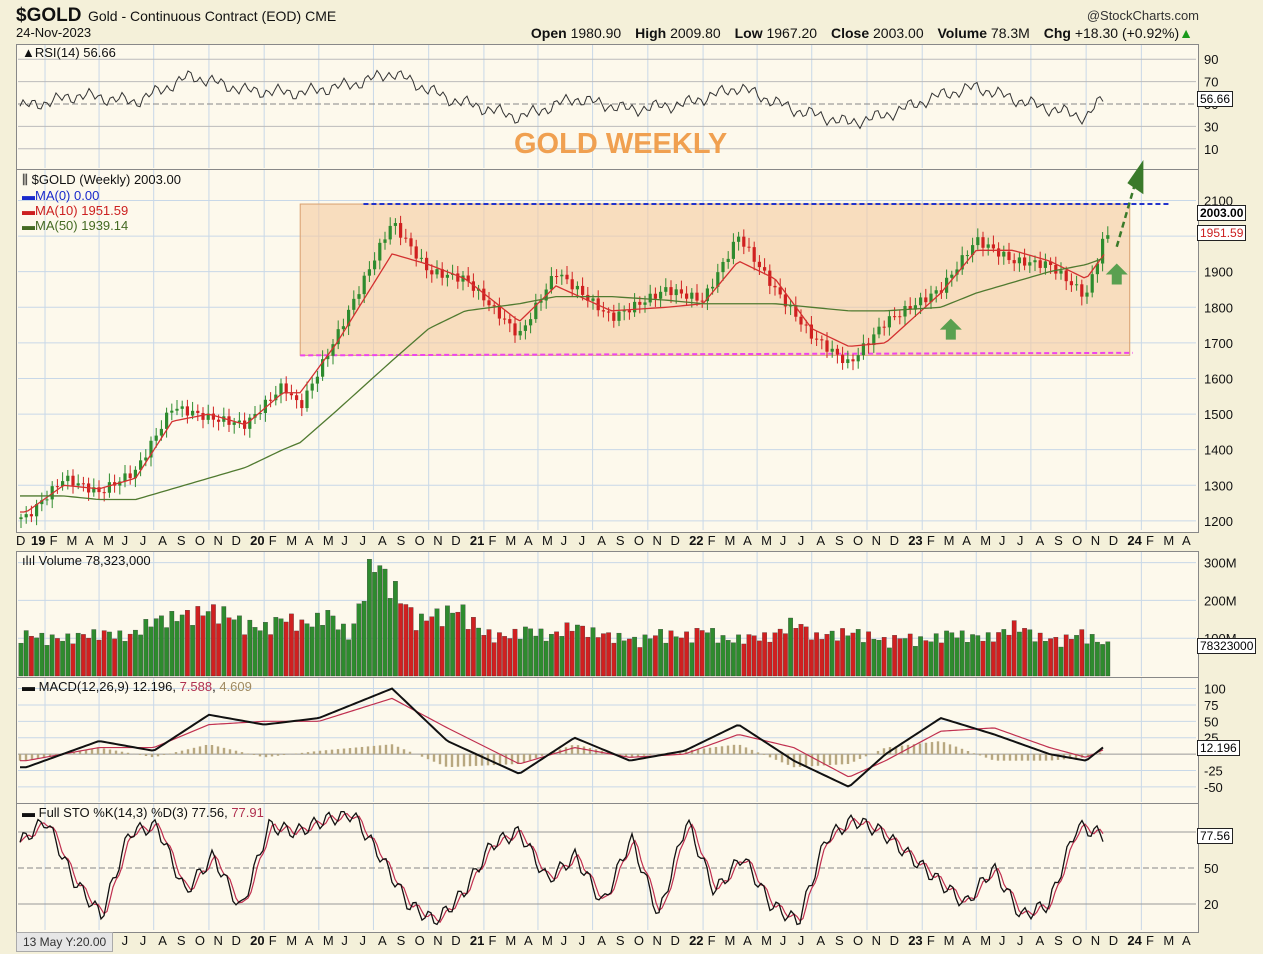 This screenshot has width=1263, height=954. I want to click on volume-legend-text: Volume 78,323,000, so click(94, 560).